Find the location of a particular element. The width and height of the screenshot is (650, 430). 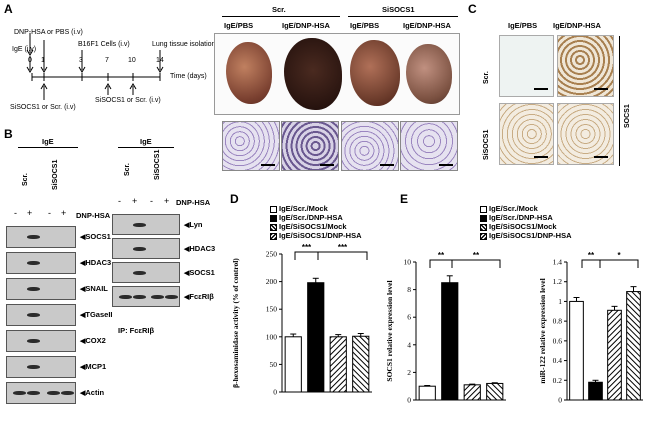

legend-e-item-4: IgE/SiSOCS1/DNP-HSA is located at coordinates (526, 235).